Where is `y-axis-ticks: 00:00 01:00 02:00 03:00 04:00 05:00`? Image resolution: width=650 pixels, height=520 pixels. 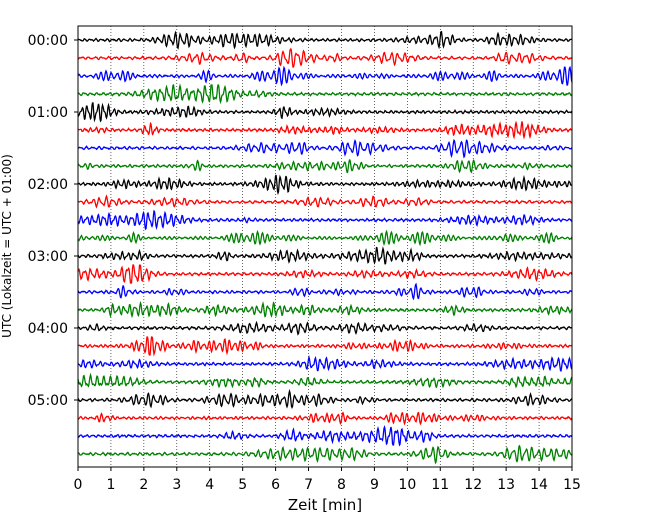 y-axis-ticks: 00:00 01:00 02:00 03:00 04:00 05:00 is located at coordinates (53, 221).